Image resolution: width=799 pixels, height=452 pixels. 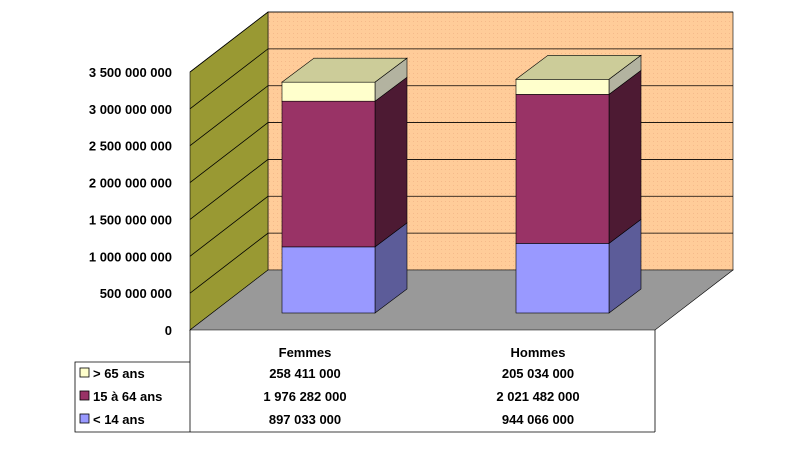 What do you see at coordinates (130, 183) in the screenshot?
I see `y-tick-label: 2 000 000 000` at bounding box center [130, 183].